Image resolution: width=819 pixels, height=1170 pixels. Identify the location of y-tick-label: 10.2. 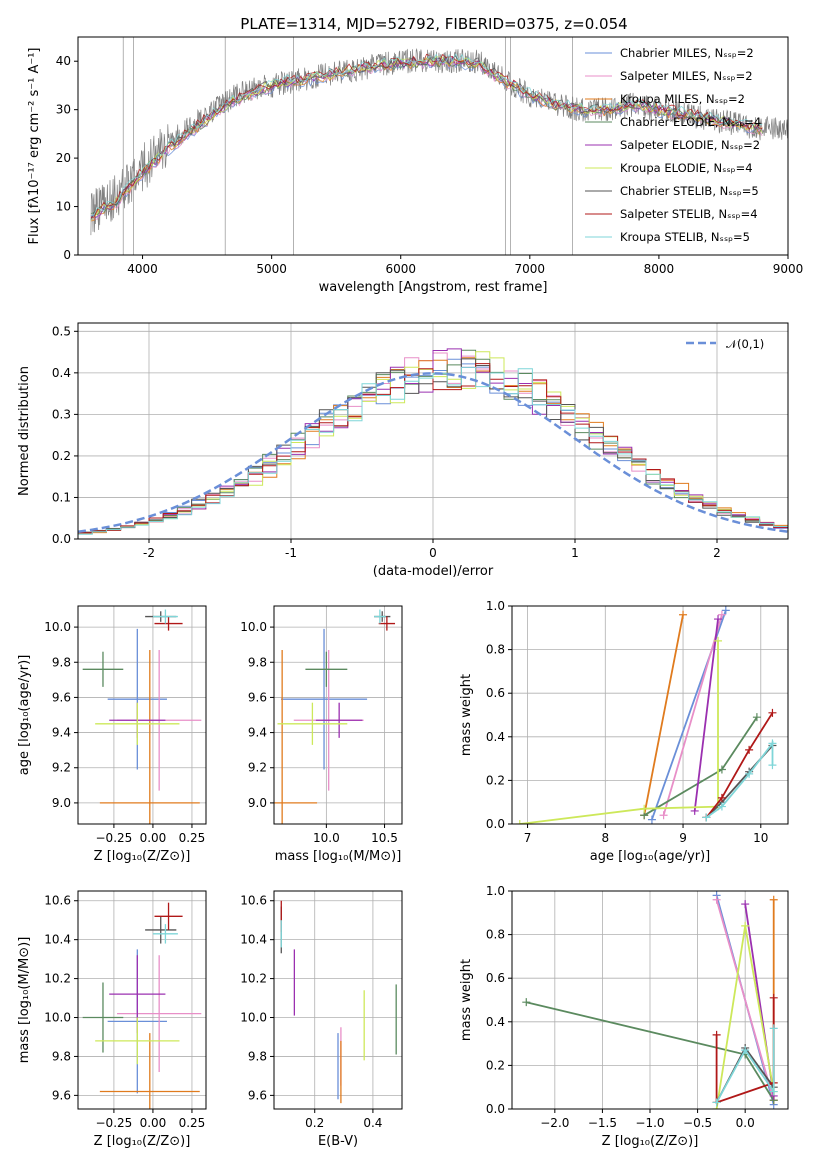
(57, 979).